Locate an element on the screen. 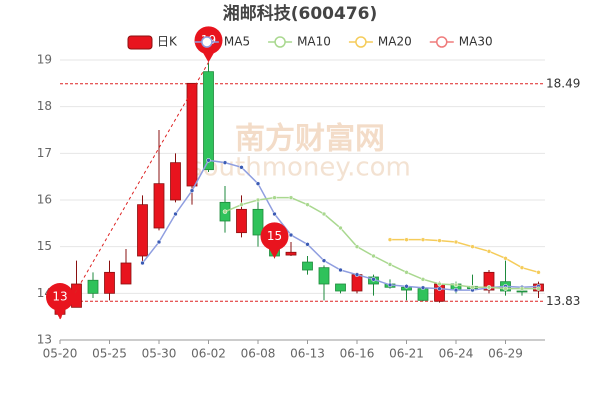 This screenshot has width=600, height=400. x-tick-label: 05-30 is located at coordinates (159, 354).